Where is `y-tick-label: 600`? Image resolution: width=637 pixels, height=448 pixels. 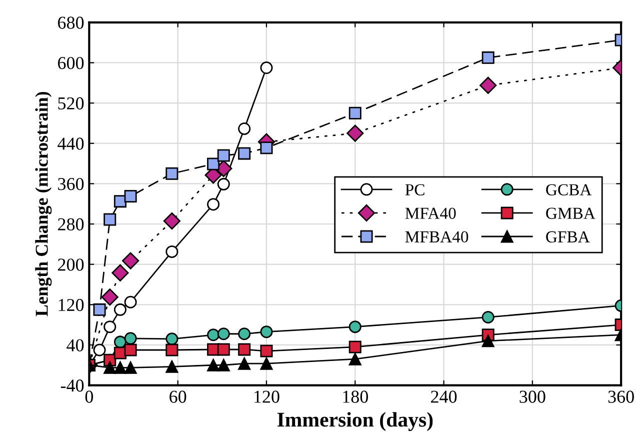 y-tick-label: 600 is located at coordinates (71, 63).